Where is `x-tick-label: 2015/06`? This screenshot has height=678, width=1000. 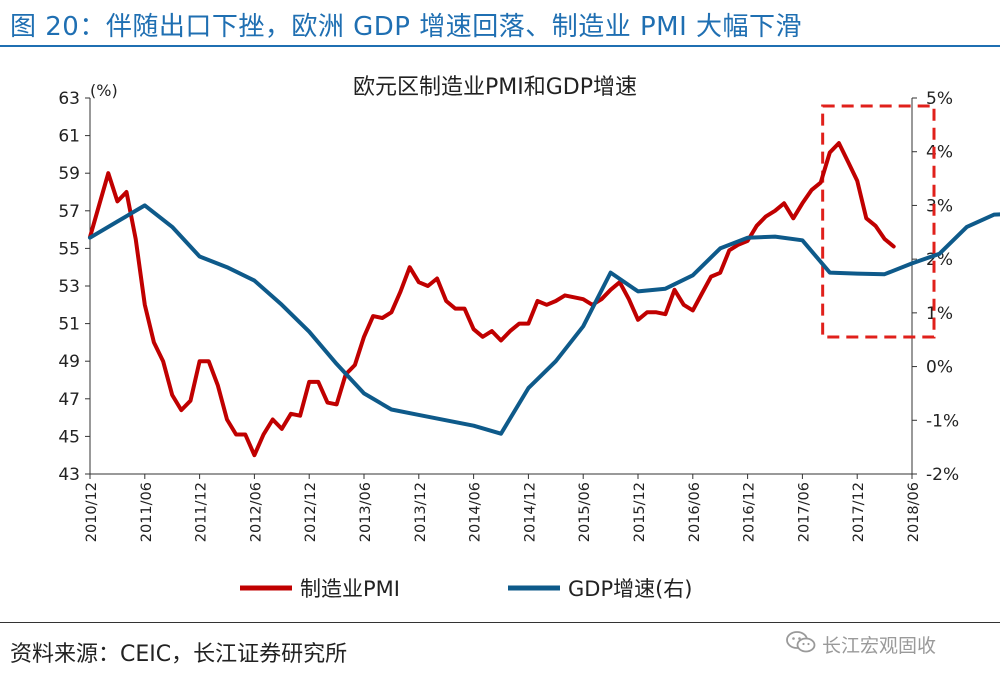 x-tick-label: 2015/06 is located at coordinates (585, 512).